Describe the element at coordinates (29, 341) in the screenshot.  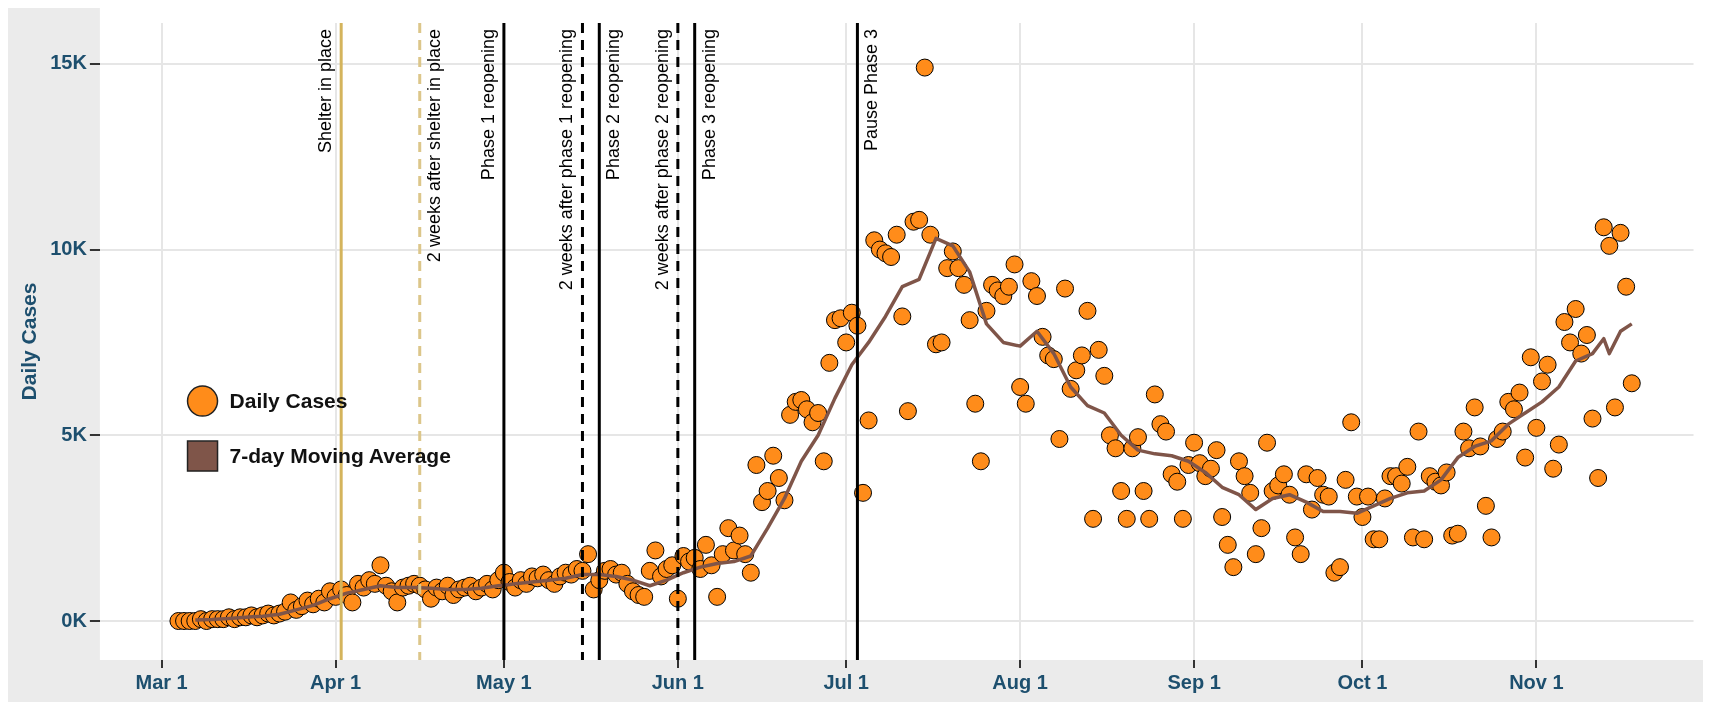
I see `y-axis-title: Daily Cases` at that location.